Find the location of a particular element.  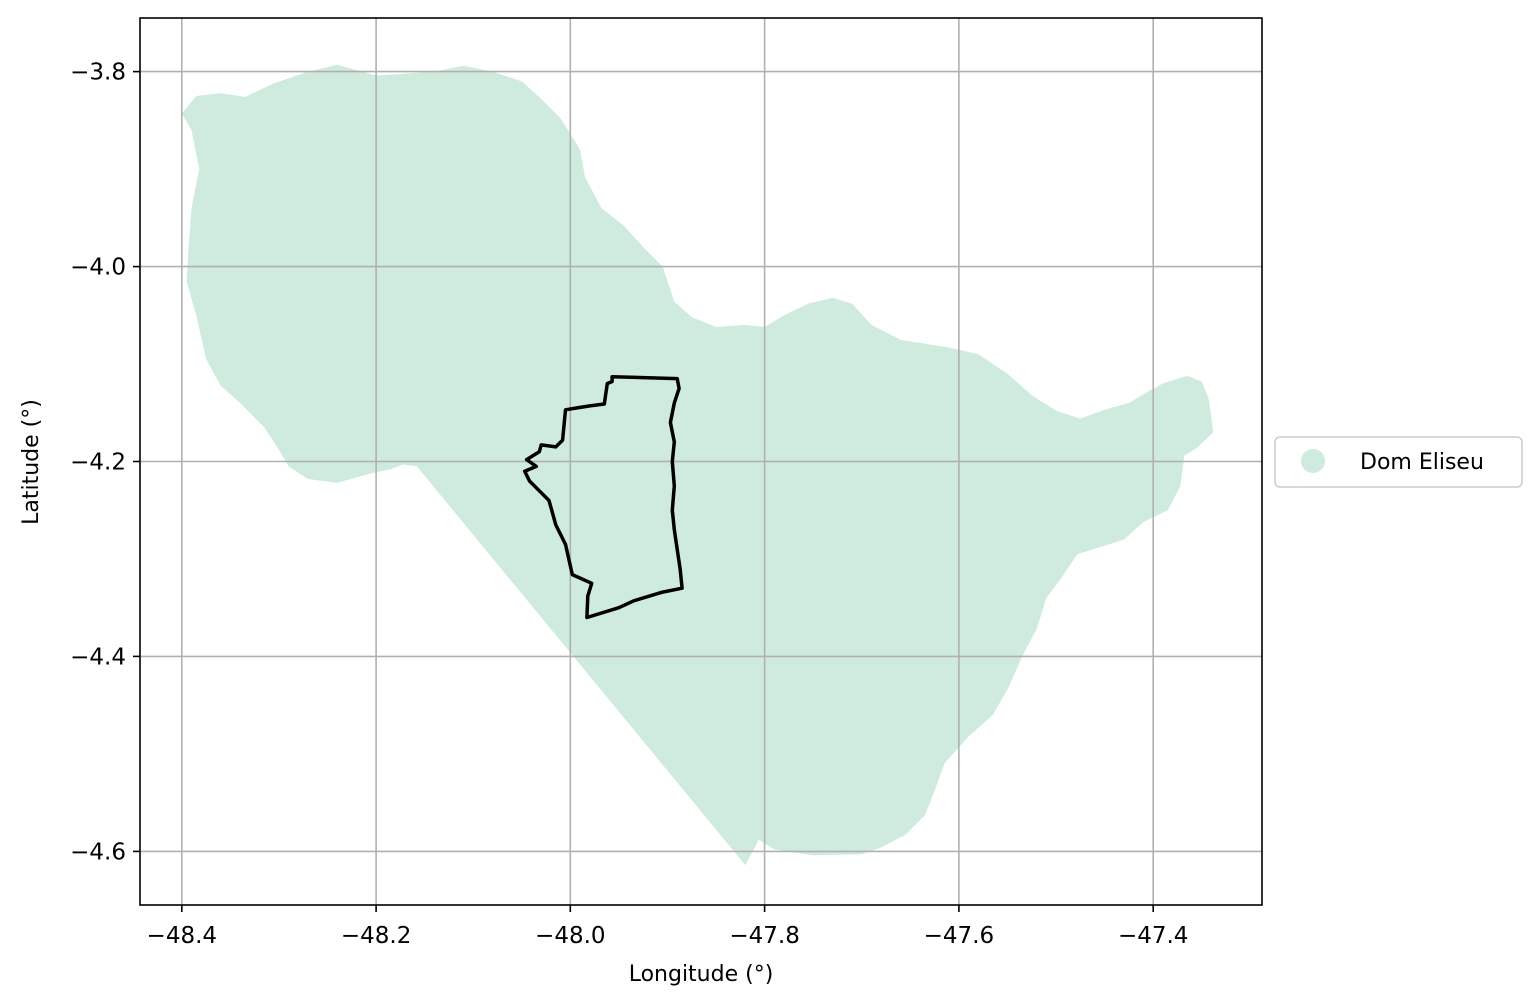

x-tick-label: −47.8 is located at coordinates (764, 936).